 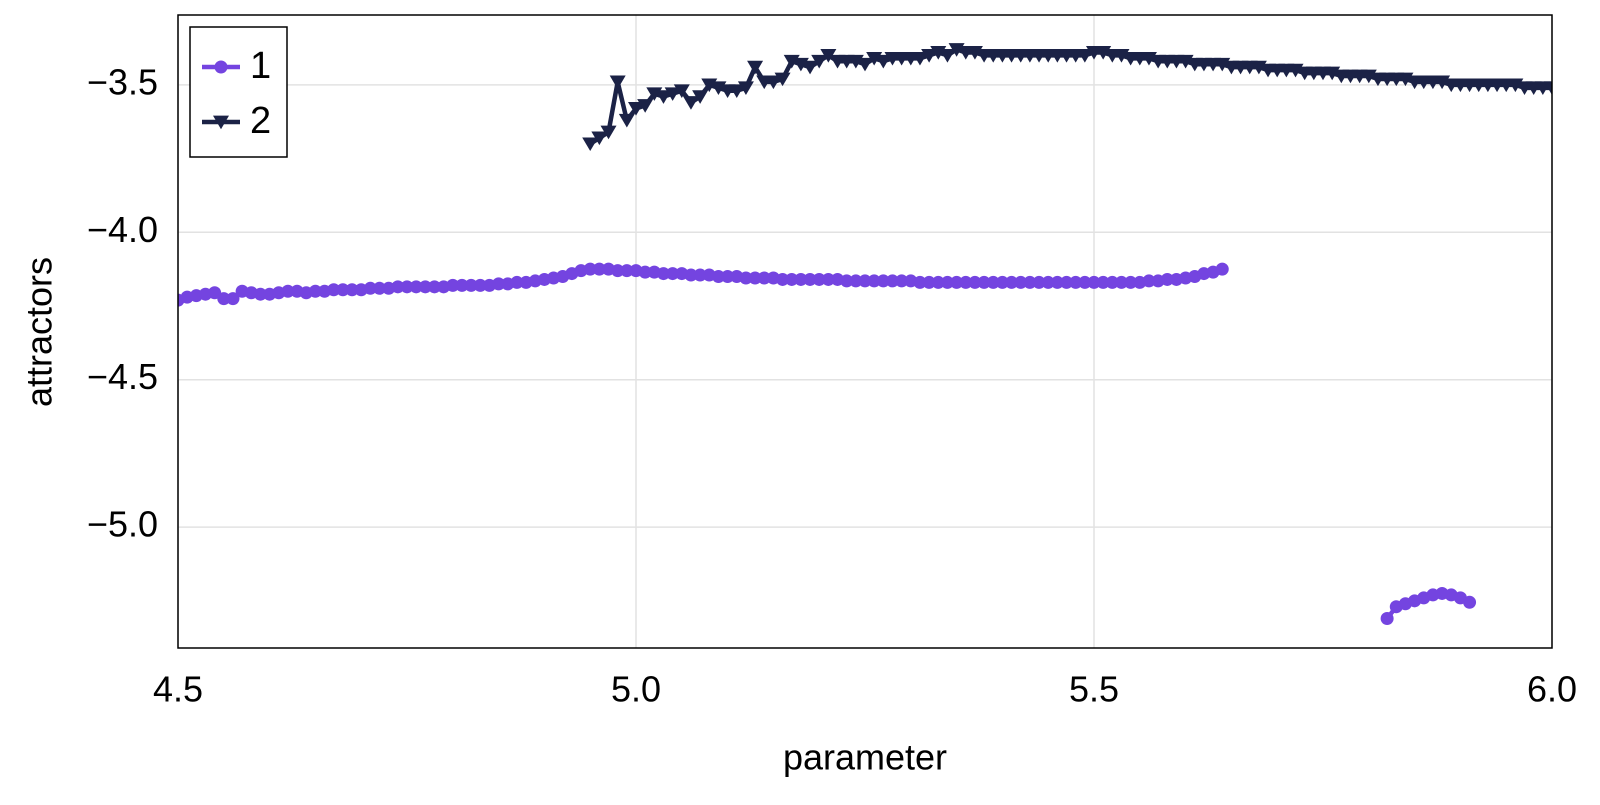 What do you see at coordinates (636, 689) in the screenshot?
I see `x-tick-label: 5.0` at bounding box center [636, 689].